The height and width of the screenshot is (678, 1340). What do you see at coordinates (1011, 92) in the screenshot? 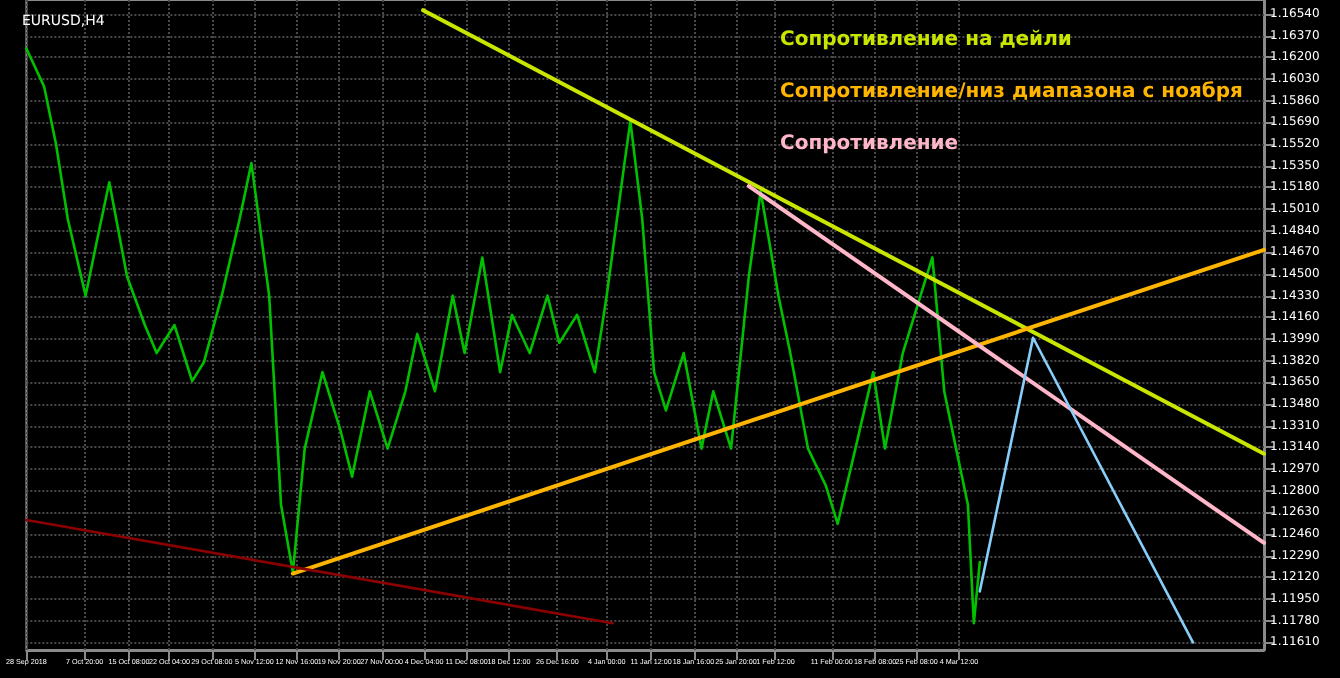
I see `text: Сопротивление/низ диапазона с ноября` at bounding box center [1011, 92].